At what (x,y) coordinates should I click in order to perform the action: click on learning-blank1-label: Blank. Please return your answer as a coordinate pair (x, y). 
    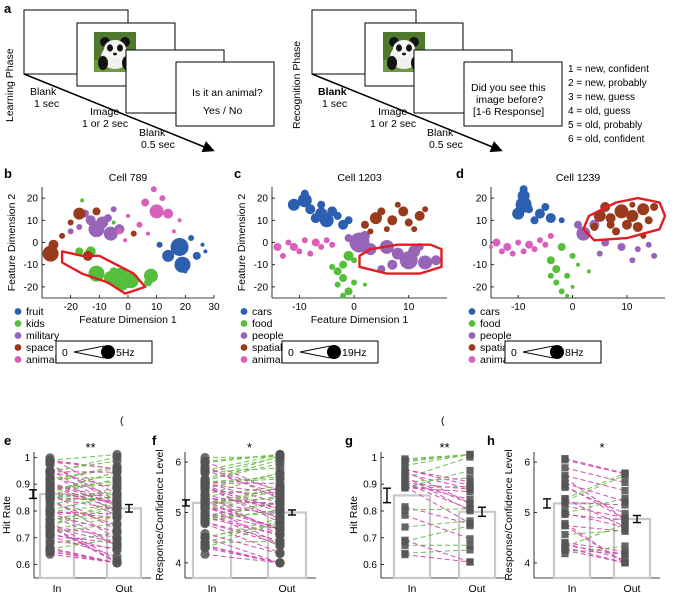
    Looking at the image, I should click on (43, 92).